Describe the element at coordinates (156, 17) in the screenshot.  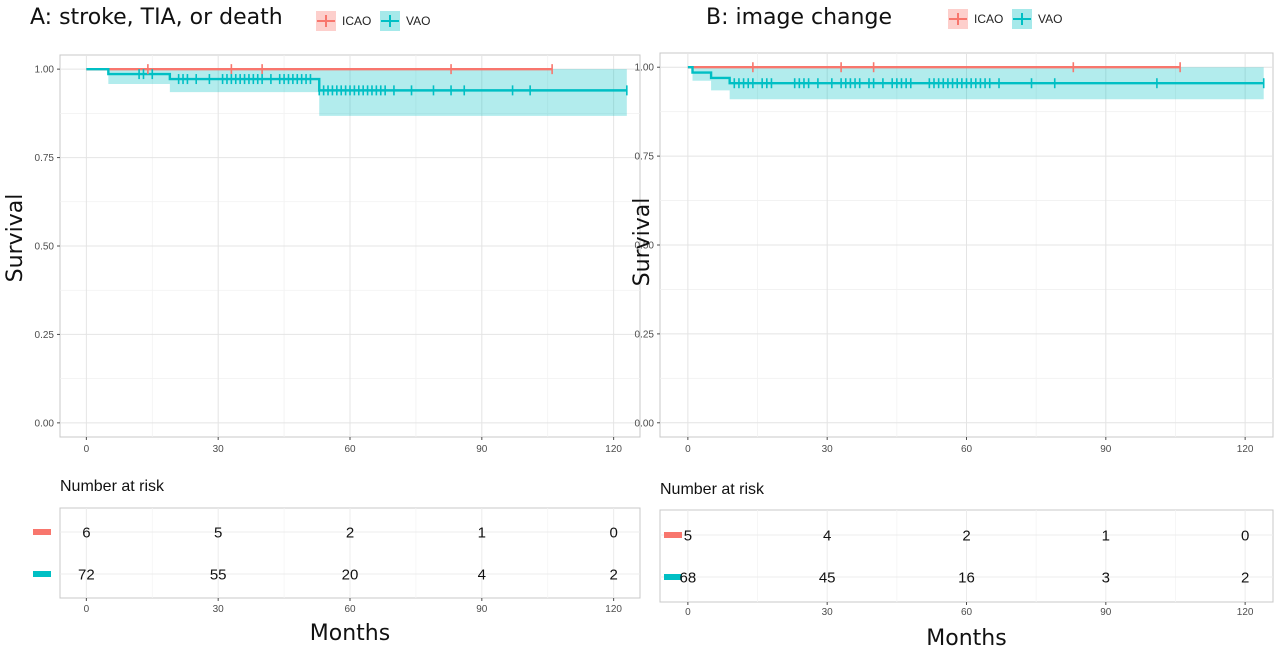
I see `panel-title: A: stroke, TIA, or death` at that location.